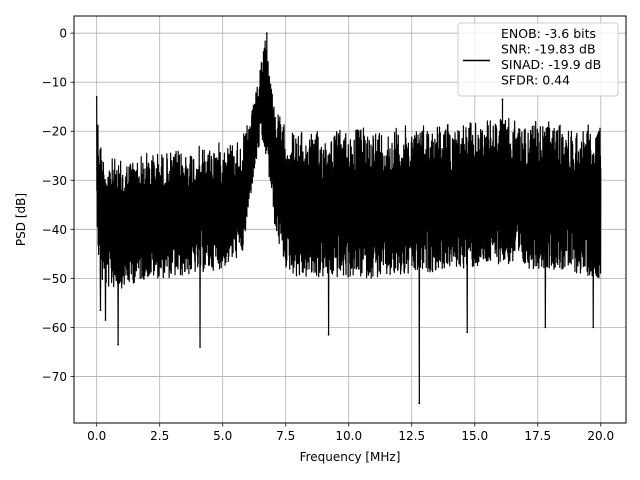 This screenshot has height=480, width=640. Describe the element at coordinates (350, 457) in the screenshot. I see `x-axis-label: Frequency [MHz]` at that location.